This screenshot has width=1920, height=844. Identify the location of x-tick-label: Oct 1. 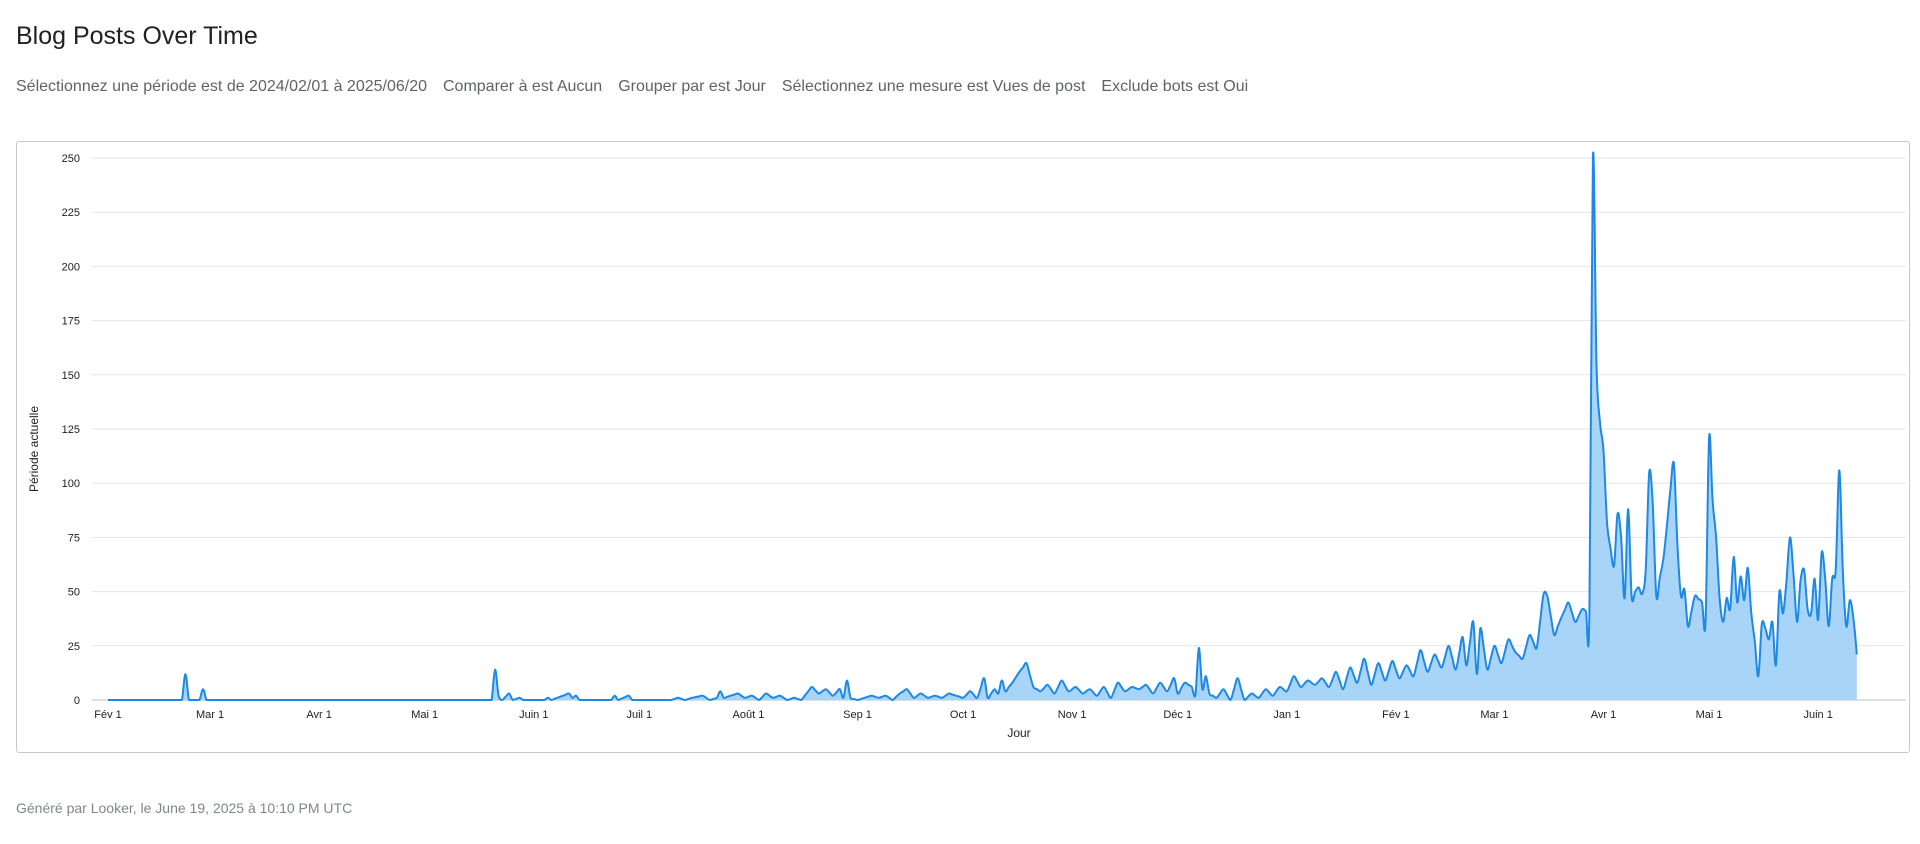
(963, 715).